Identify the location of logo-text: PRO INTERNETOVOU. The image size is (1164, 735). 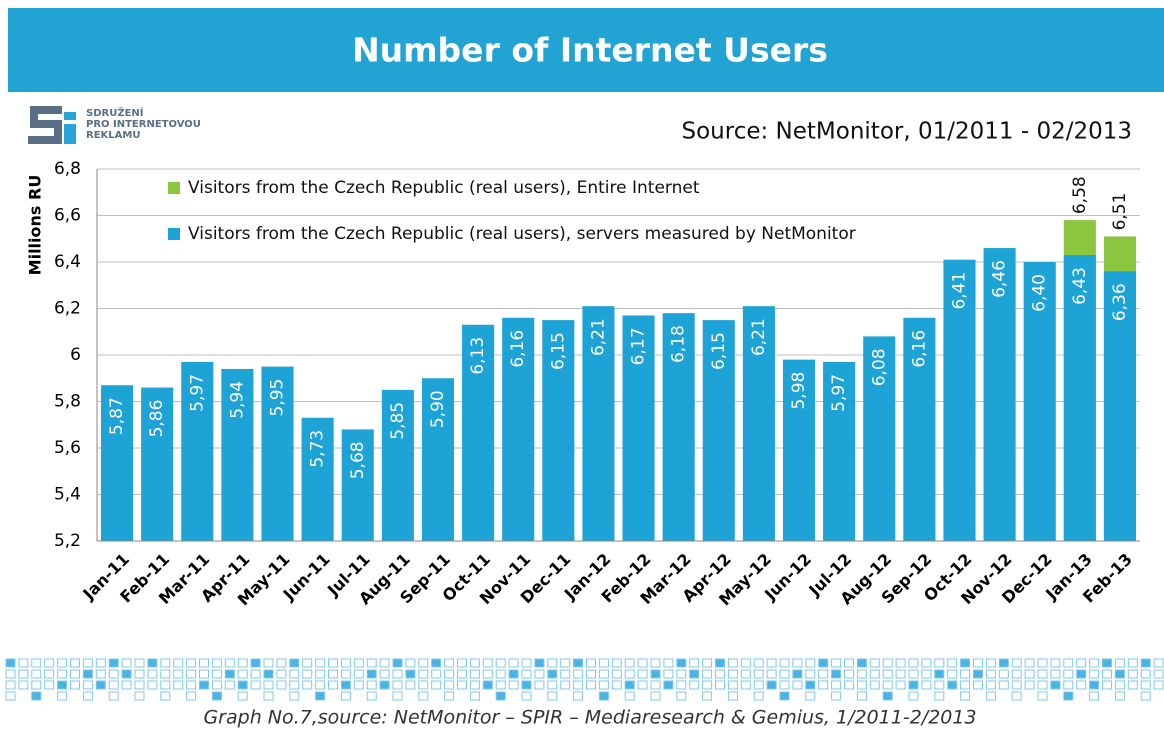
(143, 124).